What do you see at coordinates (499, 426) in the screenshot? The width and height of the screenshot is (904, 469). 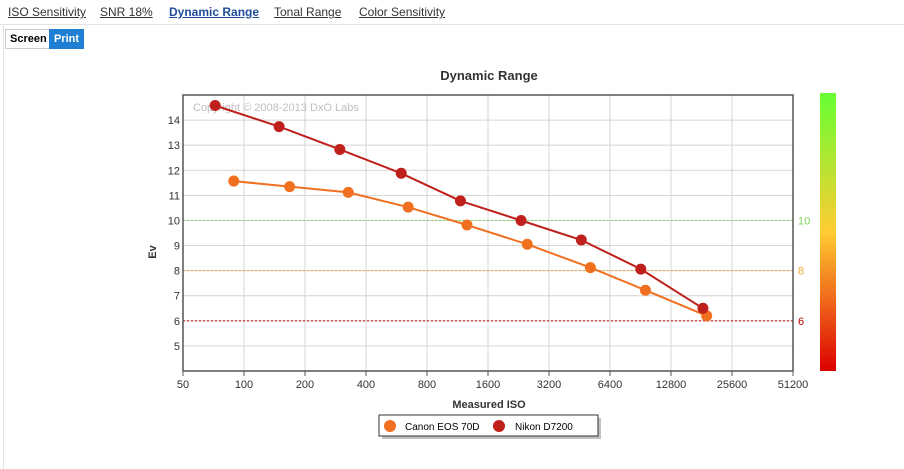 I see `legend-marker-nikon` at bounding box center [499, 426].